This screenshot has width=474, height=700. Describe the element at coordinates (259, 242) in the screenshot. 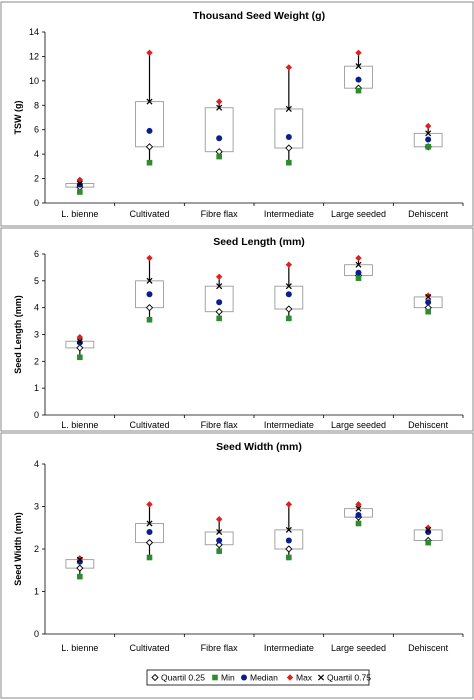

I see `chart-title: Seed Length (mm)` at that location.